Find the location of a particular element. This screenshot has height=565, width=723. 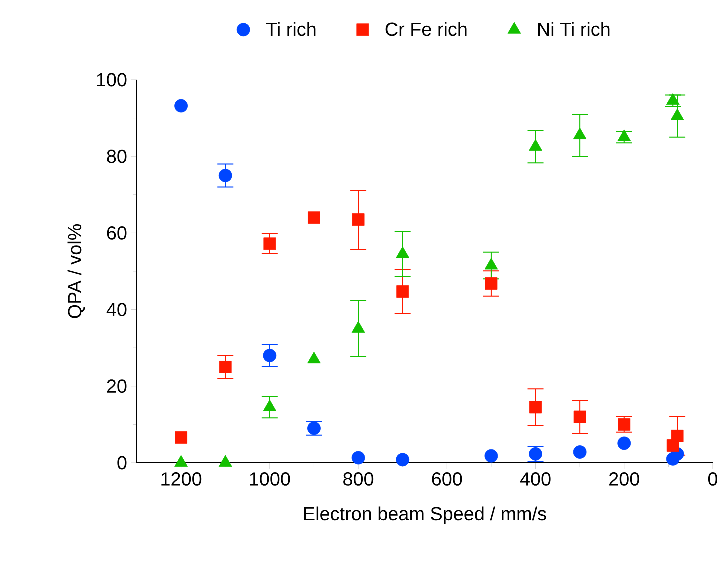

y-tick-label: 60 is located at coordinates (117, 233).